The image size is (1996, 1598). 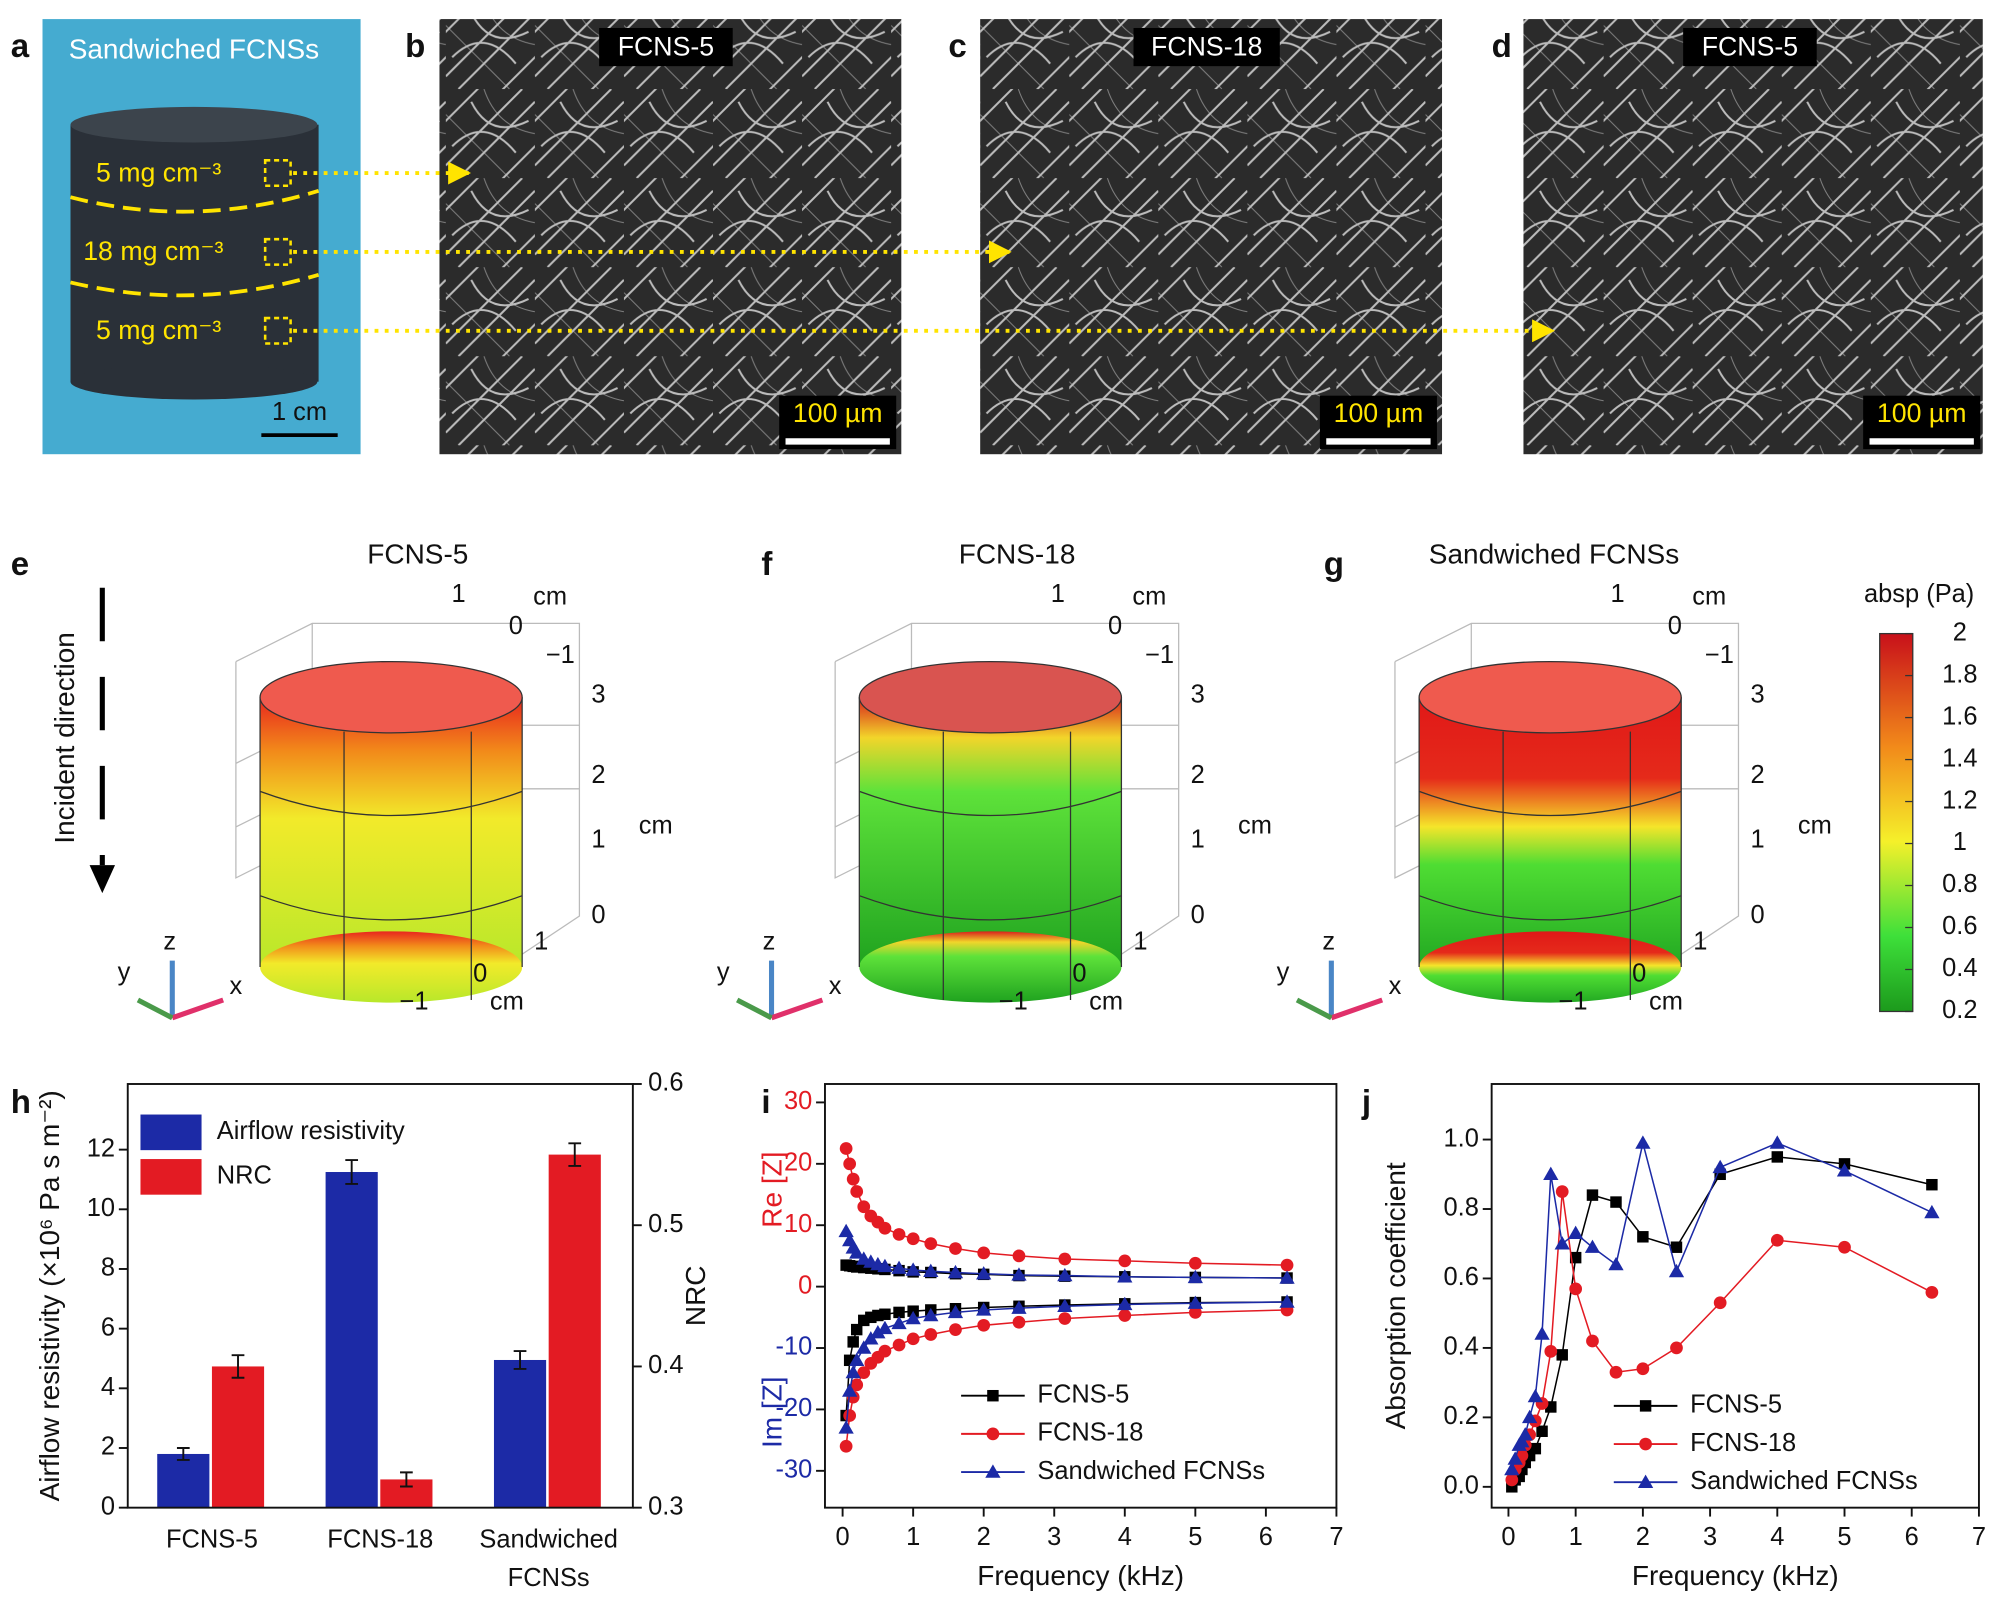 What do you see at coordinates (108, 1447) in the screenshot?
I see `y-tick-label: 2` at bounding box center [108, 1447].